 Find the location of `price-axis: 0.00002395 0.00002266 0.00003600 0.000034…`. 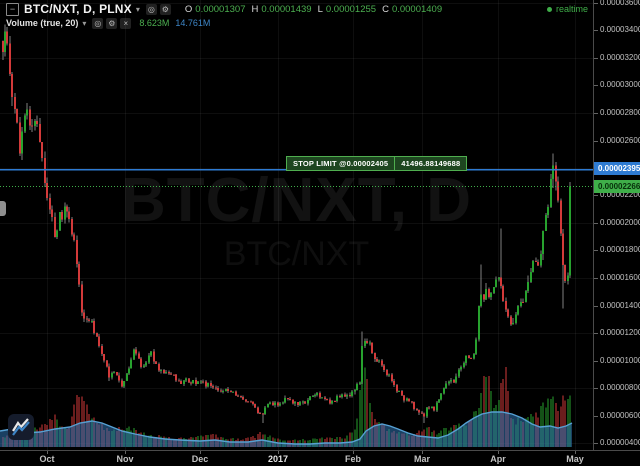

price-axis: 0.00002395 0.00002266 0.00003600 0.000034… is located at coordinates (616, 225).